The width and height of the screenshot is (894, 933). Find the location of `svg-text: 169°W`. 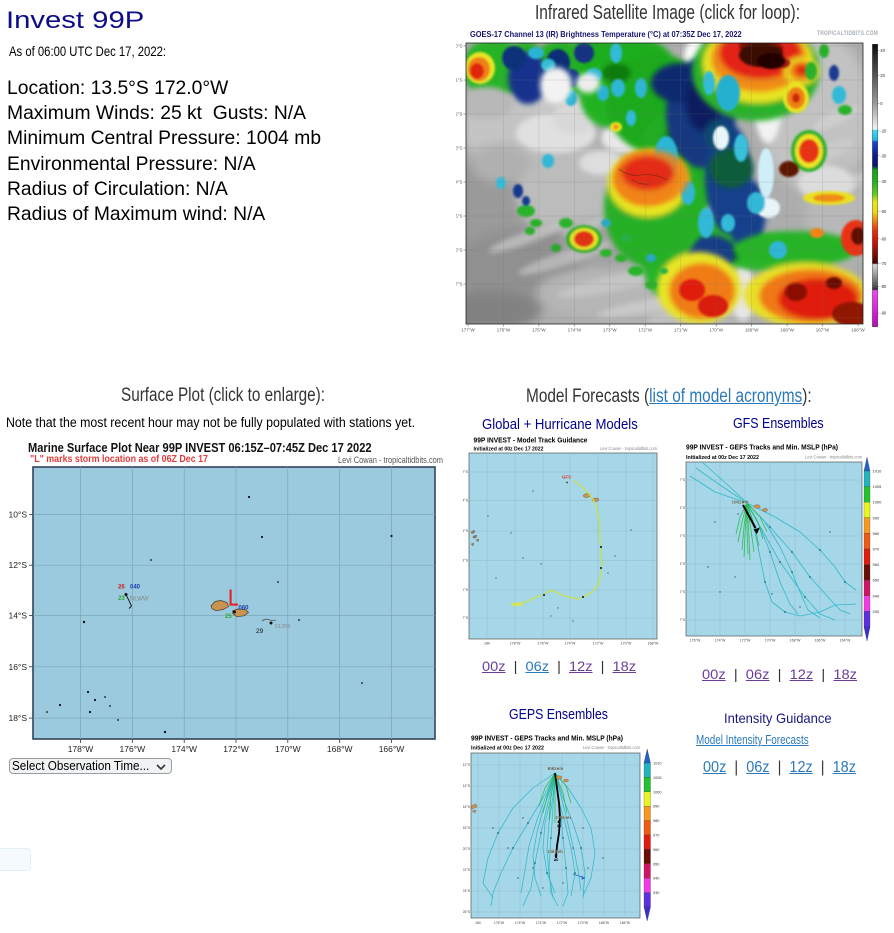

svg-text: 169°W is located at coordinates (752, 330).